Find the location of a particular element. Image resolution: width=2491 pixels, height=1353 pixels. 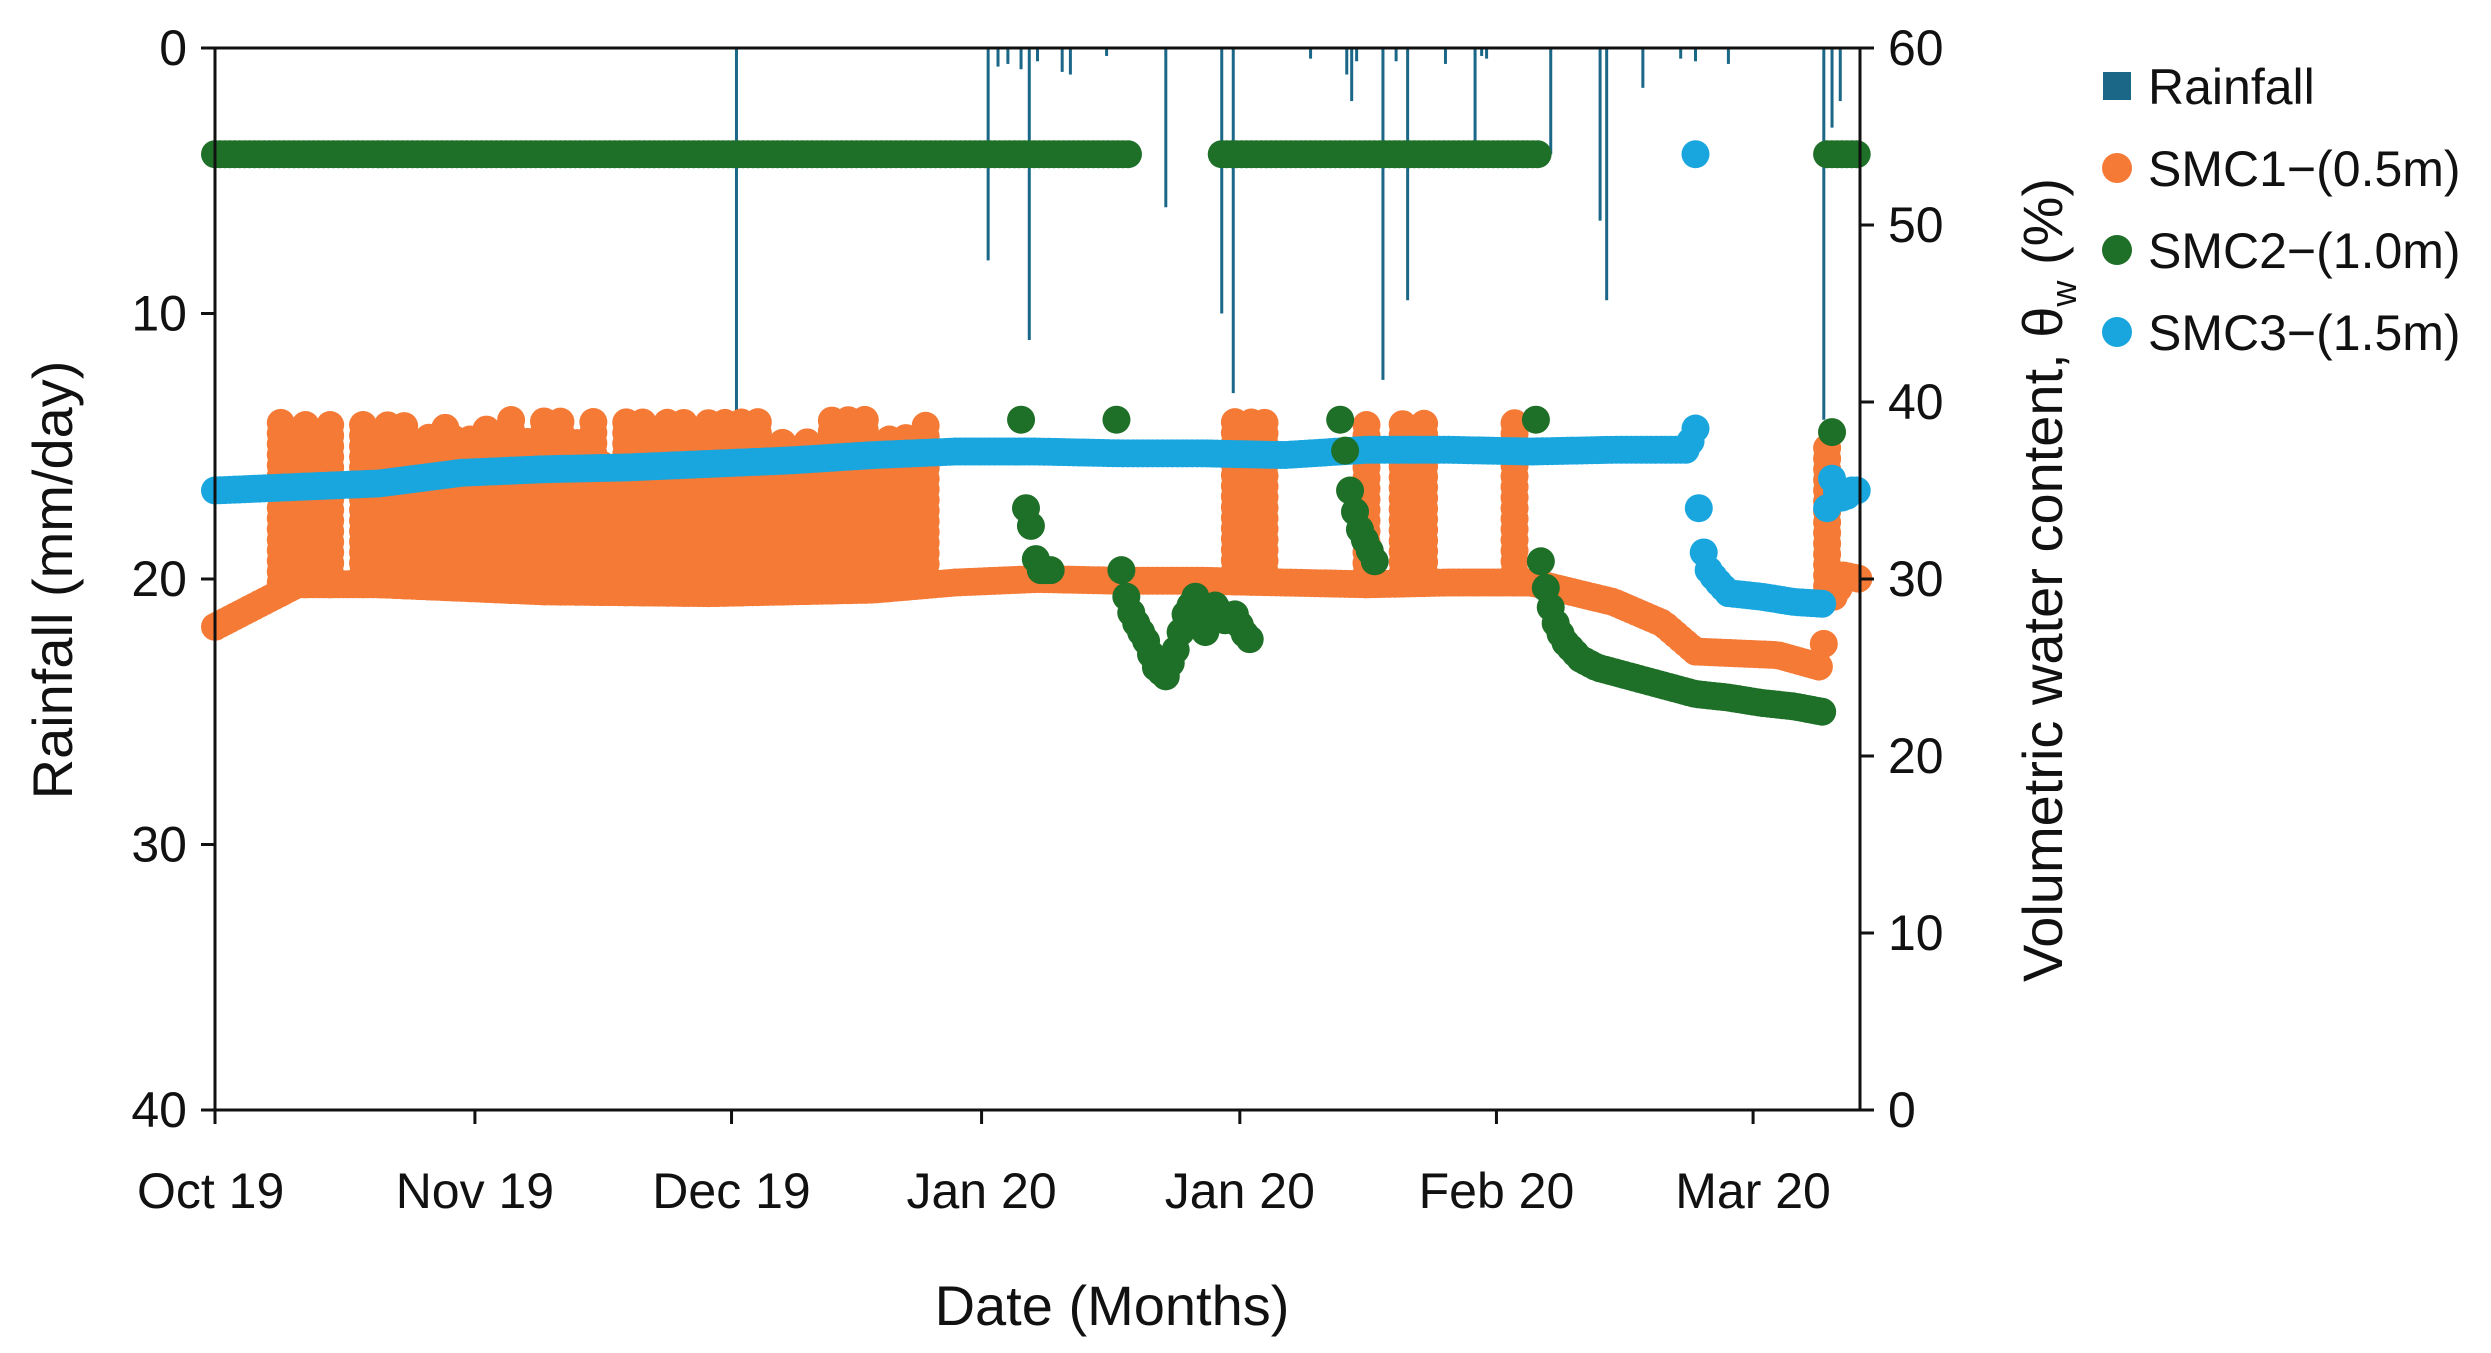

x-tick-label: Nov 19 is located at coordinates (475, 1191).